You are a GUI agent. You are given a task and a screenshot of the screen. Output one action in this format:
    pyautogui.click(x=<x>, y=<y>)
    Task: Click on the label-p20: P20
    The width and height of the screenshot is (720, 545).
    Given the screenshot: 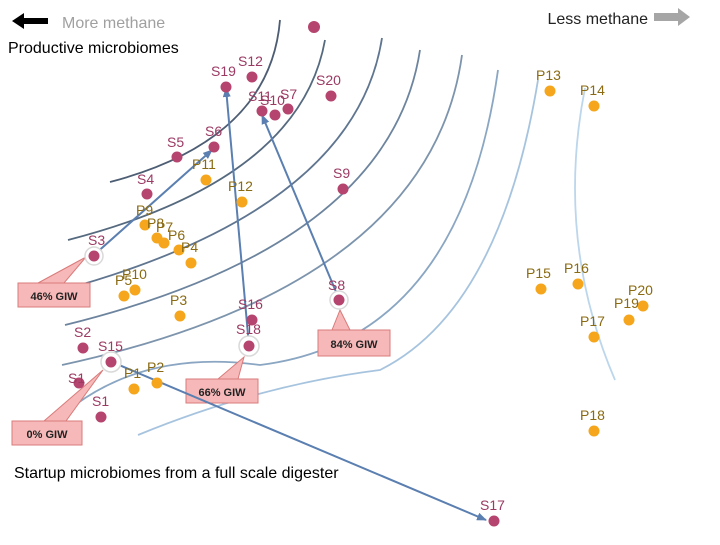 What is the action you would take?
    pyautogui.click(x=640, y=290)
    